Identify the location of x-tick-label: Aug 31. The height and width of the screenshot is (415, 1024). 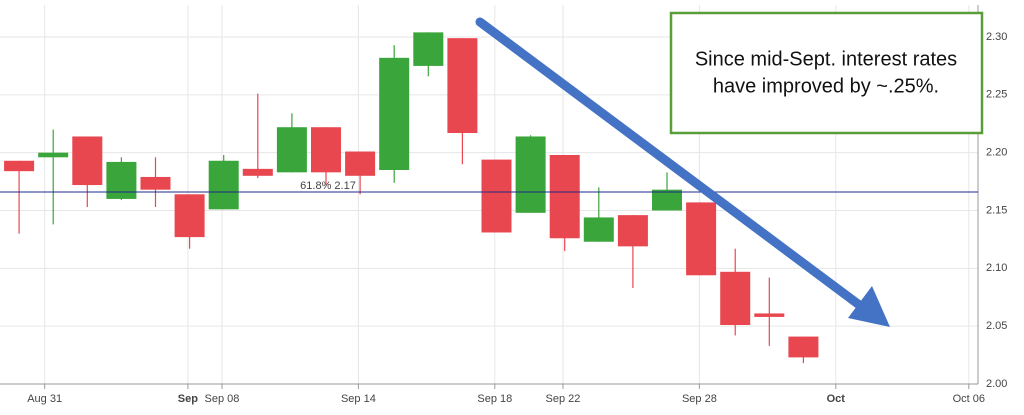
(44, 399).